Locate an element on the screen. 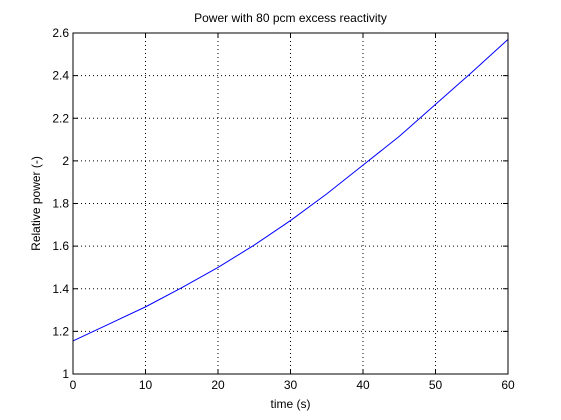 Image resolution: width=561 pixels, height=420 pixels. y-tick-label: 2.4 is located at coordinates (60, 76).